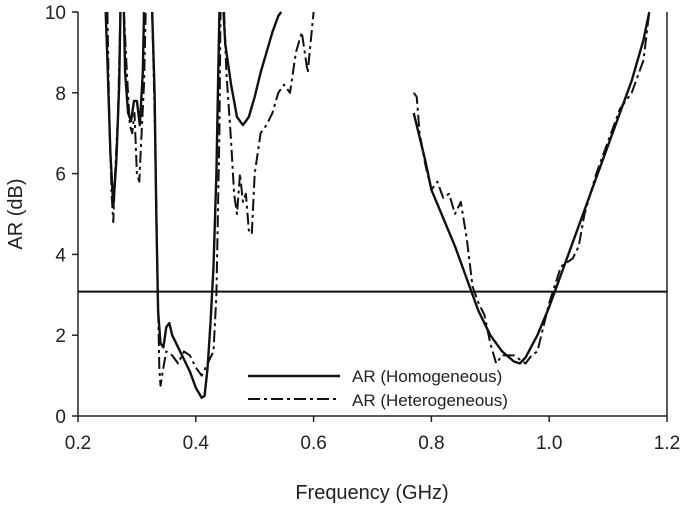 The image size is (685, 506). Describe the element at coordinates (55, 13) in the screenshot. I see `y-tick-label: 10` at that location.